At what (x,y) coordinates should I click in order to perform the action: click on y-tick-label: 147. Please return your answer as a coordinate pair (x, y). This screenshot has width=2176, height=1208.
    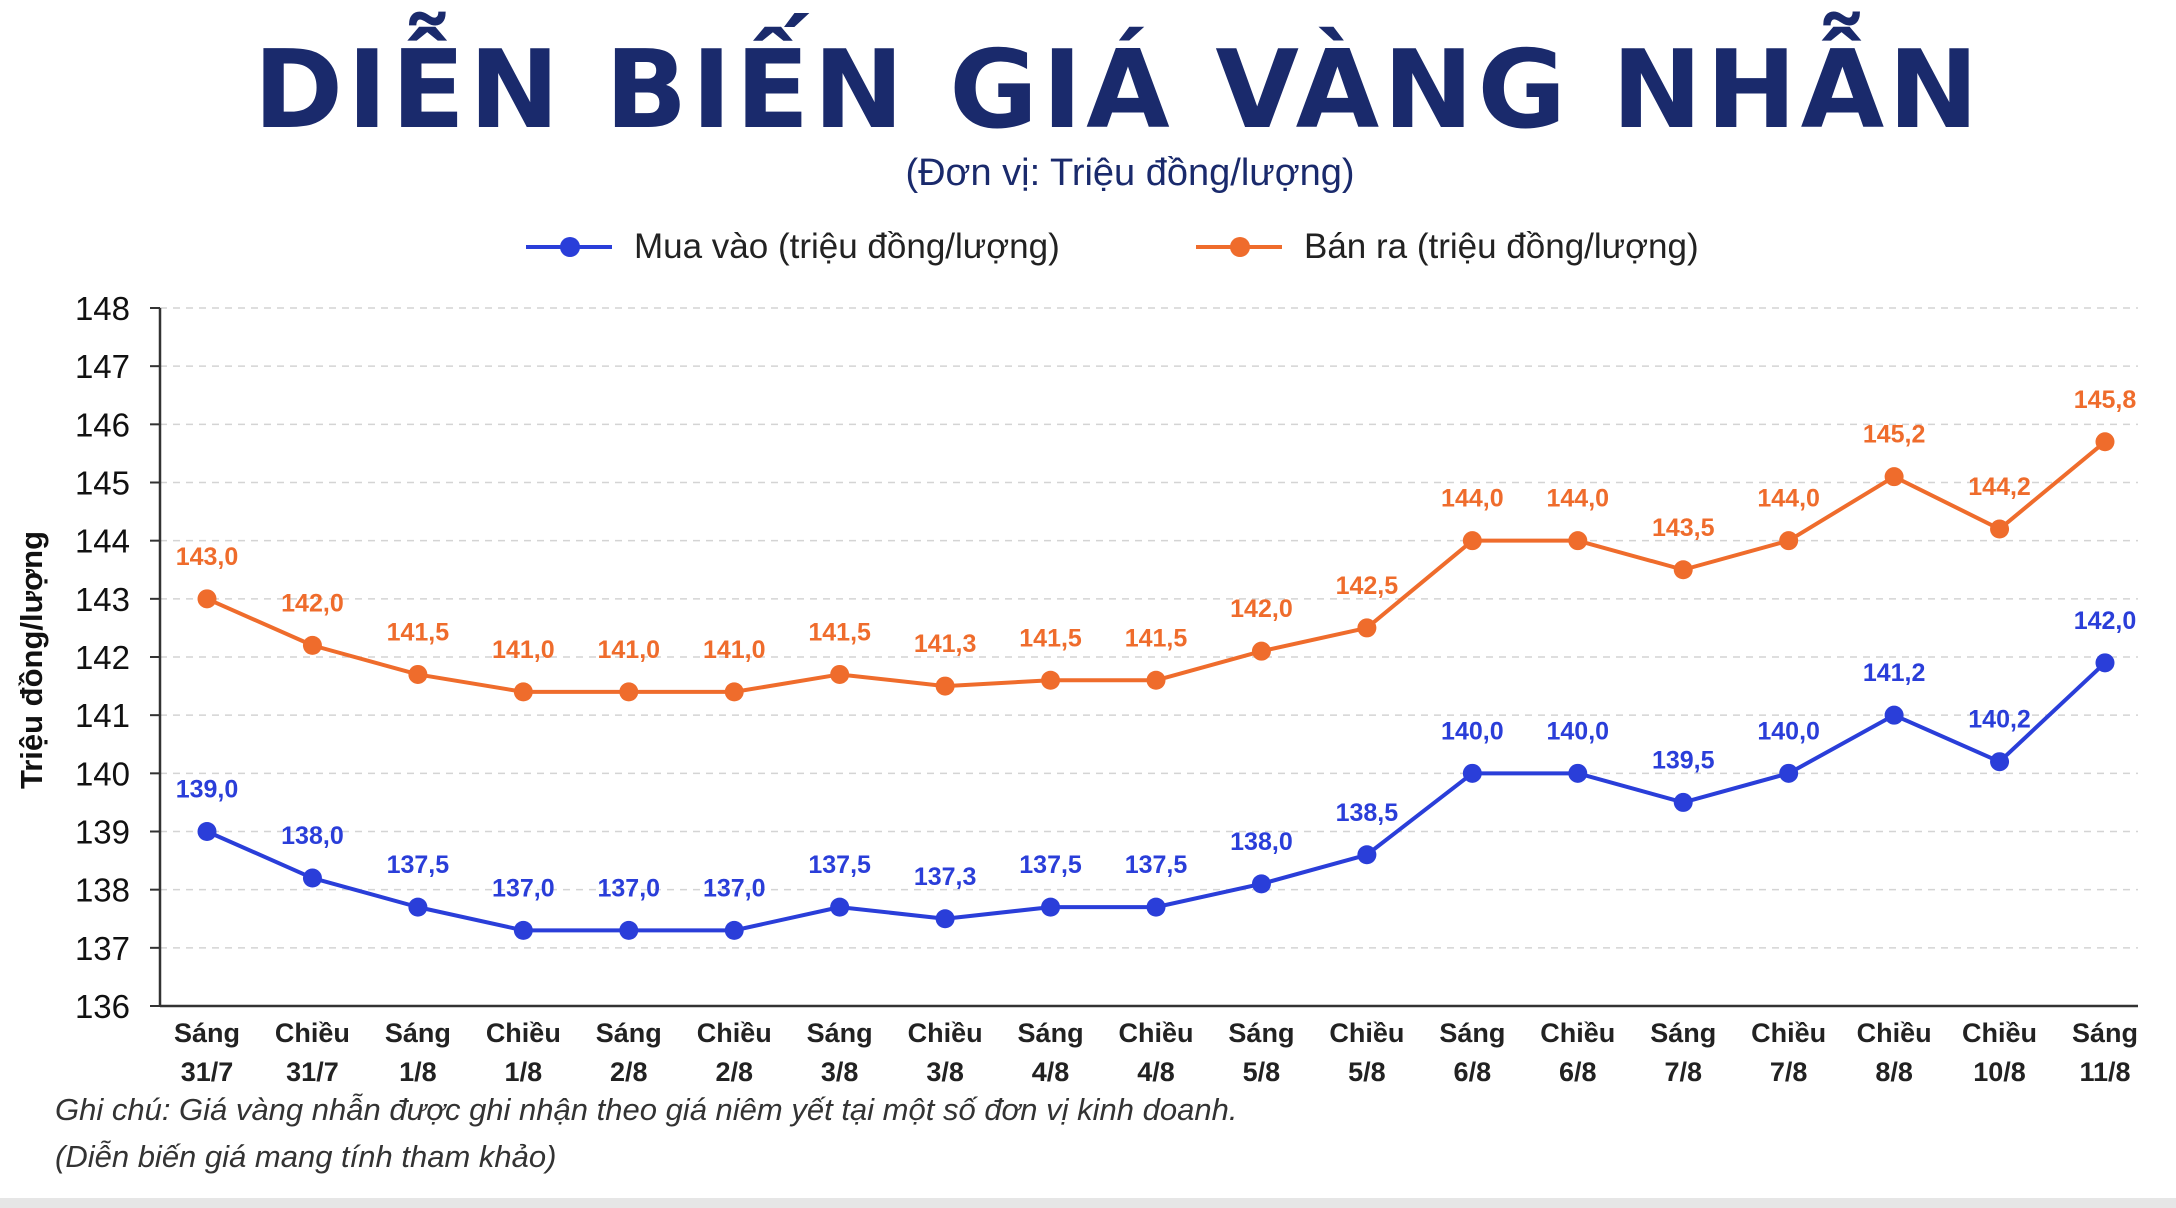
    Looking at the image, I should click on (102, 366).